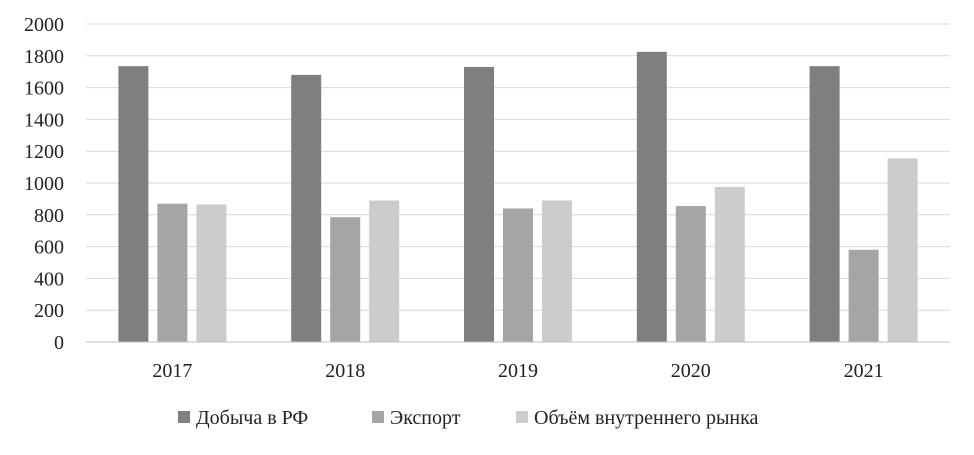 The height and width of the screenshot is (455, 974). I want to click on legend-label: Добыча в РФ, so click(252, 418).